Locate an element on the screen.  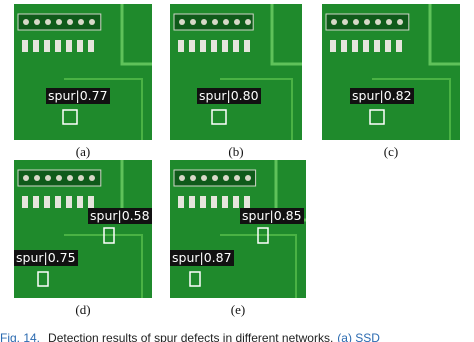
detection-label: spur|0.87 is located at coordinates (202, 257).